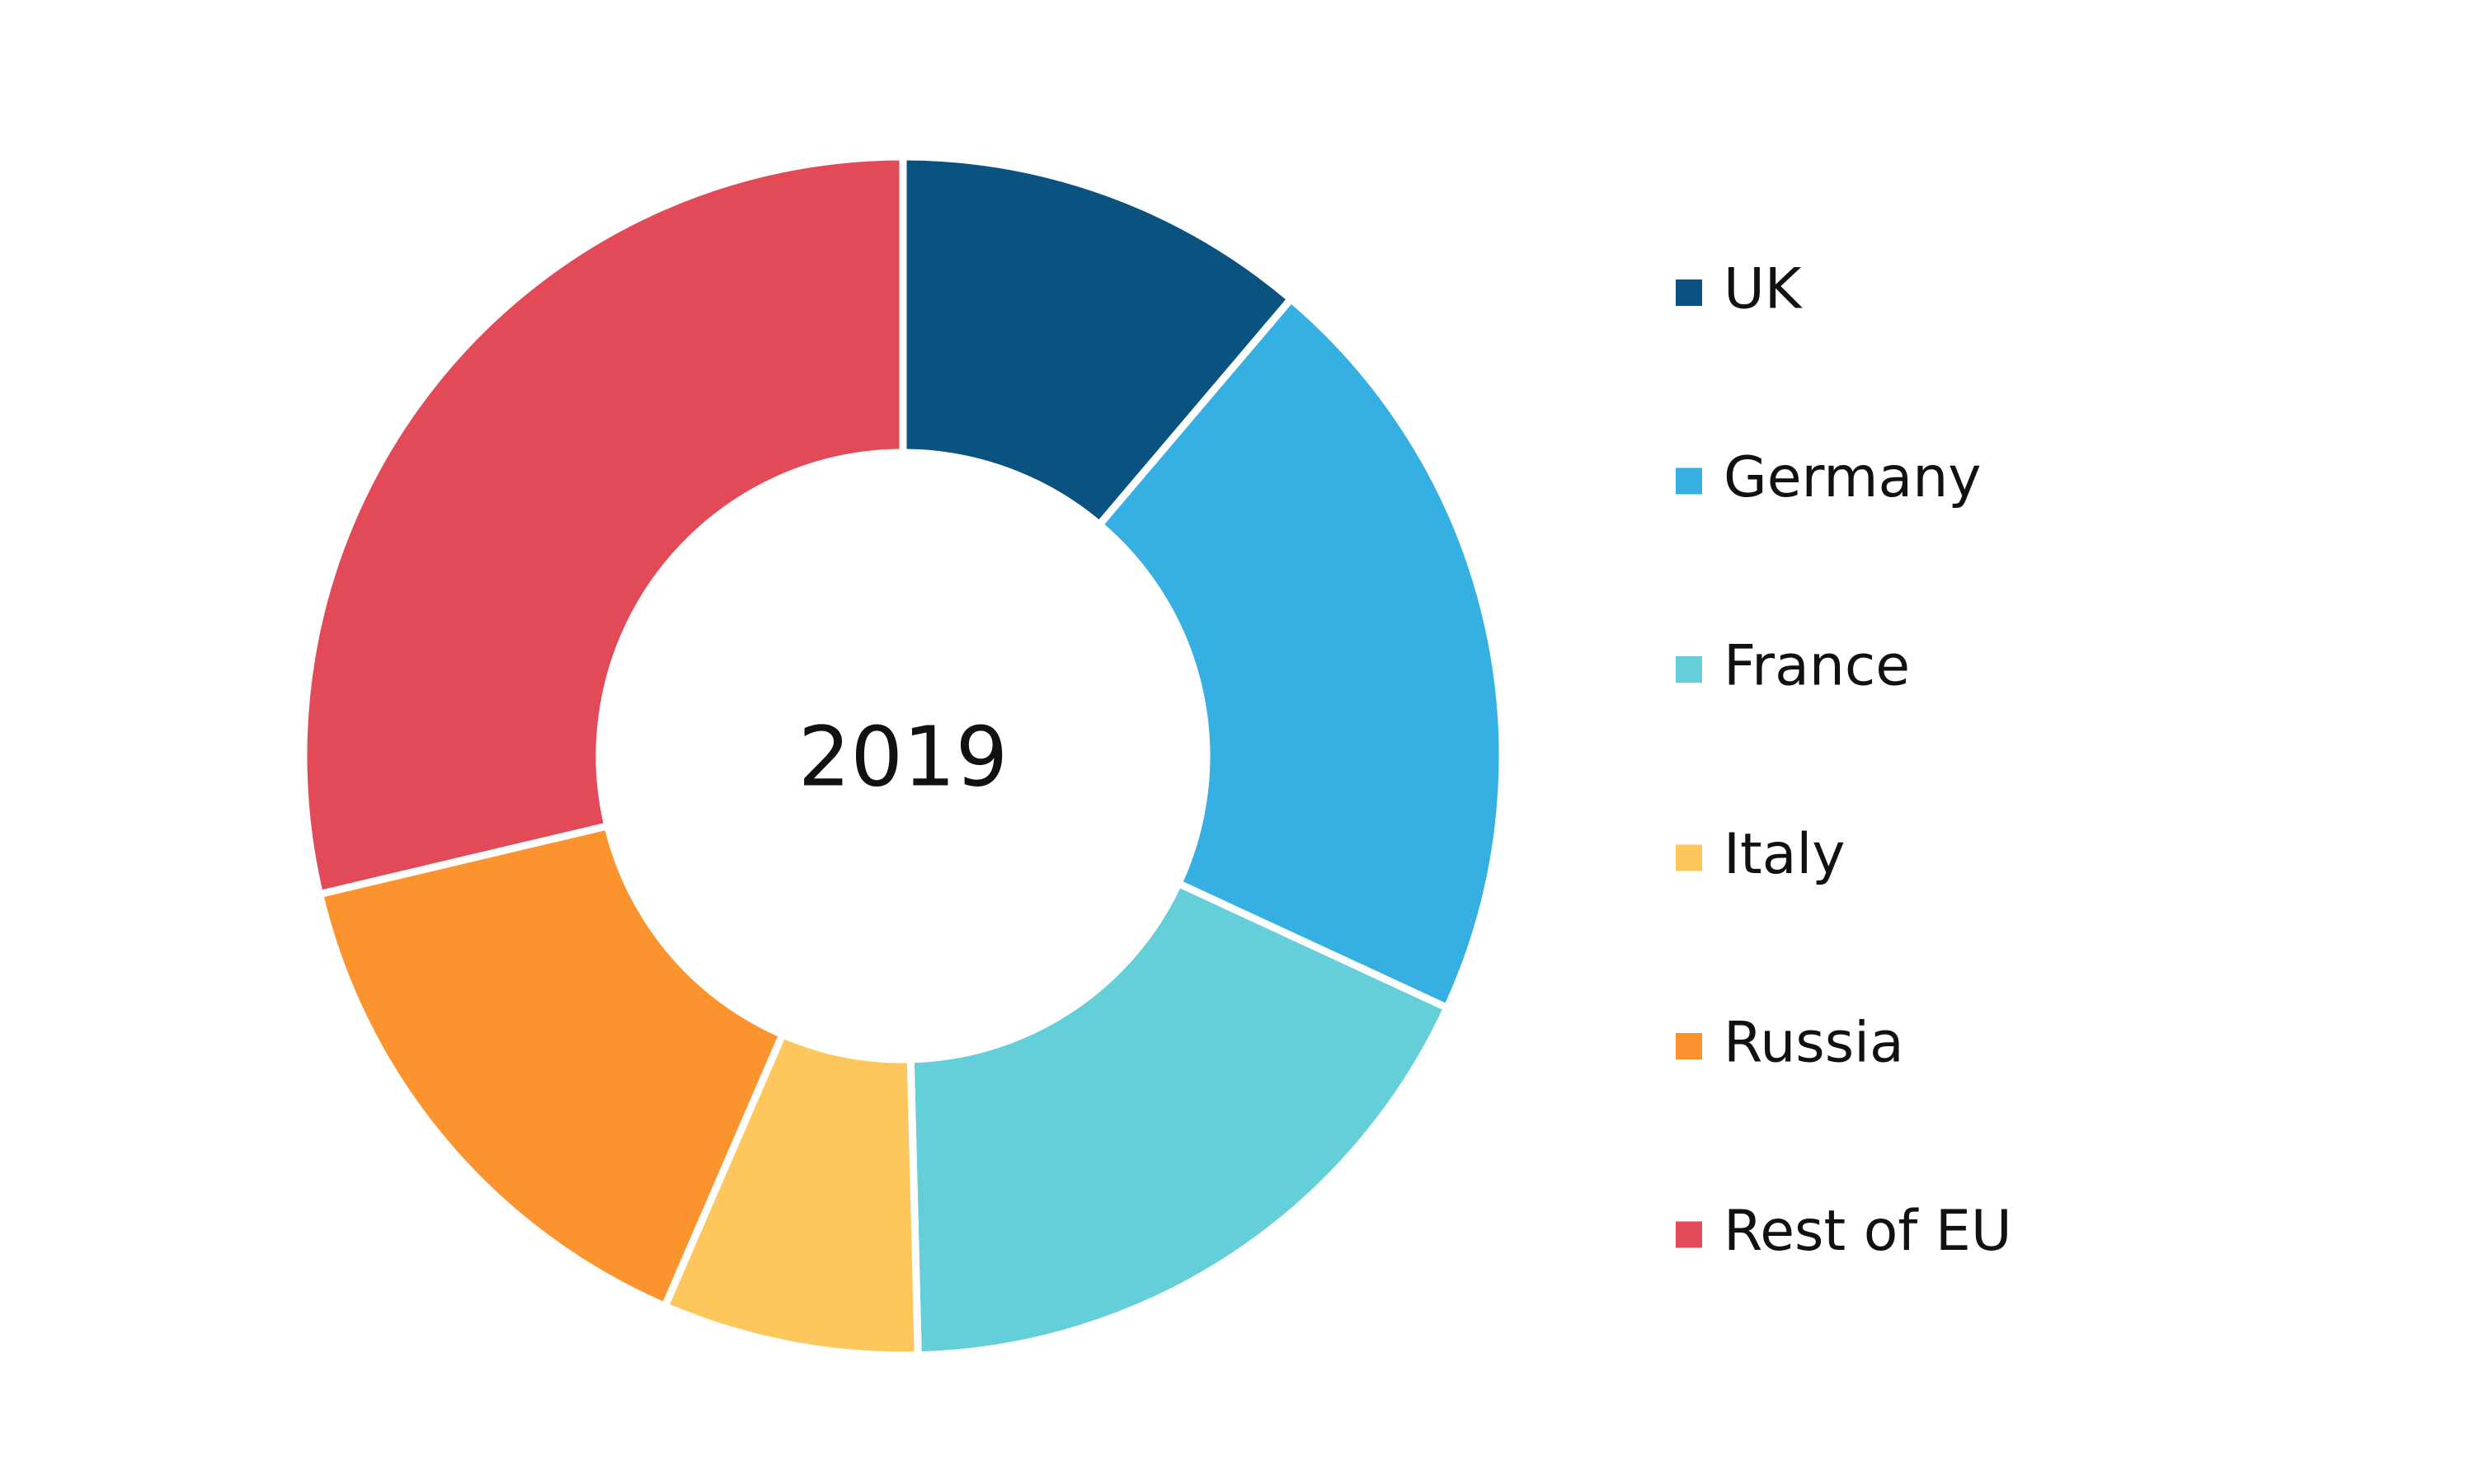 The width and height of the screenshot is (2474, 1484). Describe the element at coordinates (1817, 666) in the screenshot. I see `legend-label: France` at that location.